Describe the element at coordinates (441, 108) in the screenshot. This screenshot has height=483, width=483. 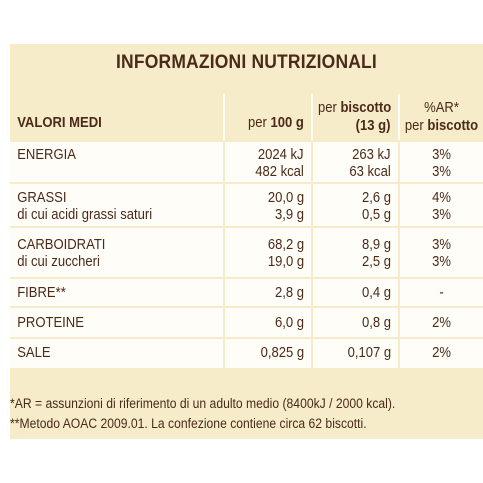
I see `header-col3-line1: %AR*` at that location.